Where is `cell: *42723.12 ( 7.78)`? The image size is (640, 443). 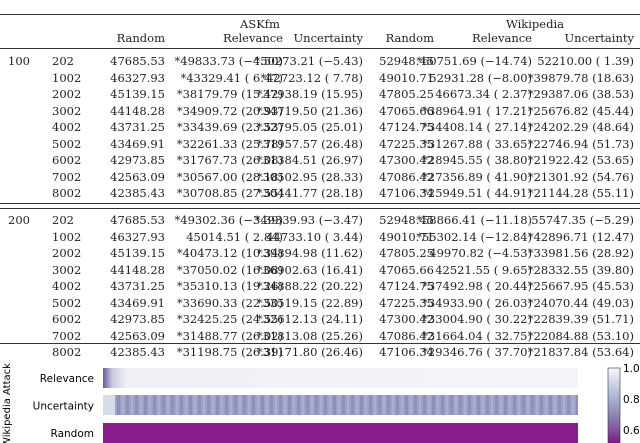 cell: *42723.12 ( 7.78) is located at coordinates (311, 77).